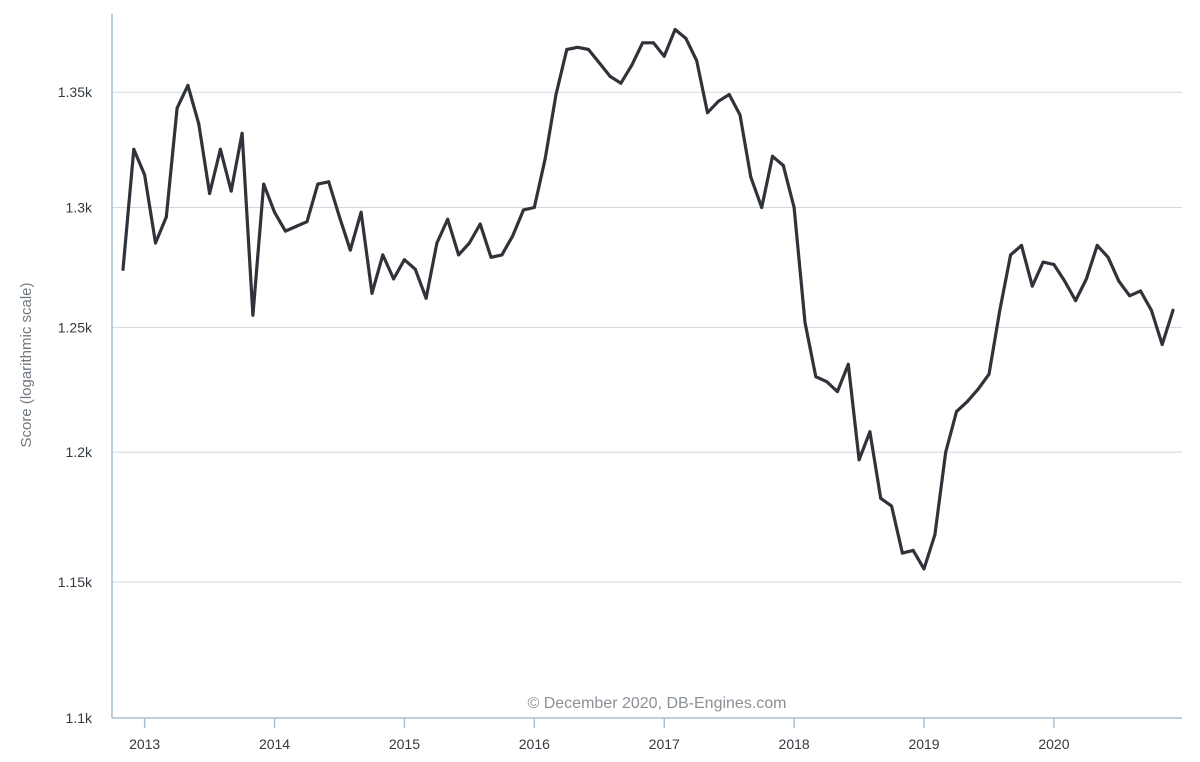  I want to click on y-tick-label: 1.25k, so click(75, 327).